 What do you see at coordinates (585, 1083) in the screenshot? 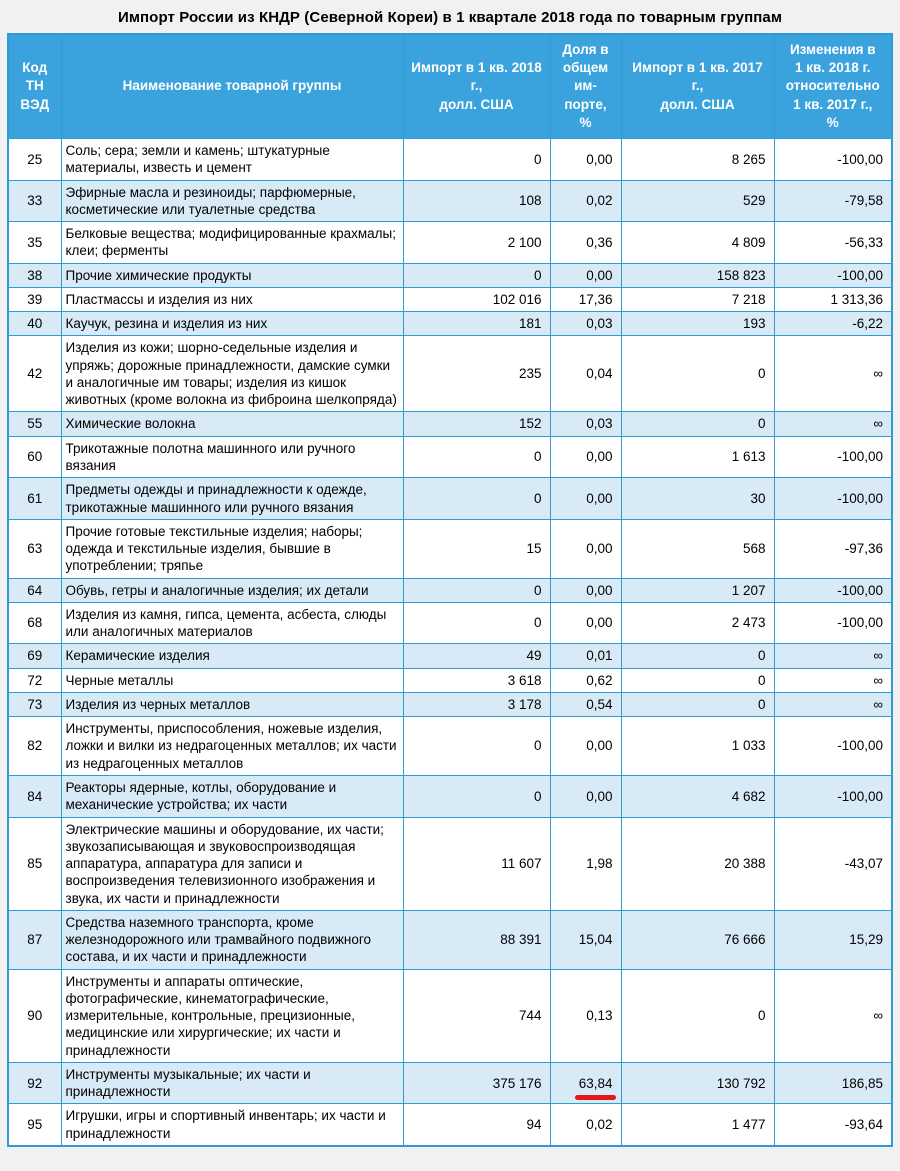
I see `share-cell: 63,84` at bounding box center [585, 1083].